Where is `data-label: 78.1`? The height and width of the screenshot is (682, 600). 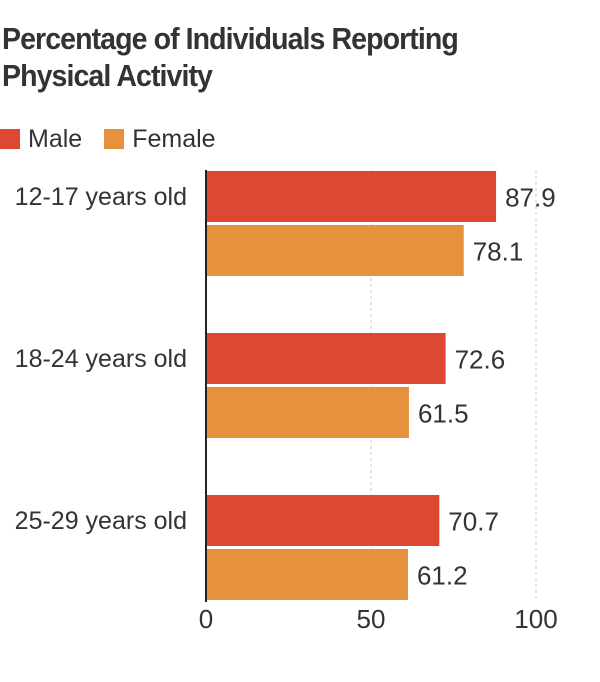 data-label: 78.1 is located at coordinates (498, 252).